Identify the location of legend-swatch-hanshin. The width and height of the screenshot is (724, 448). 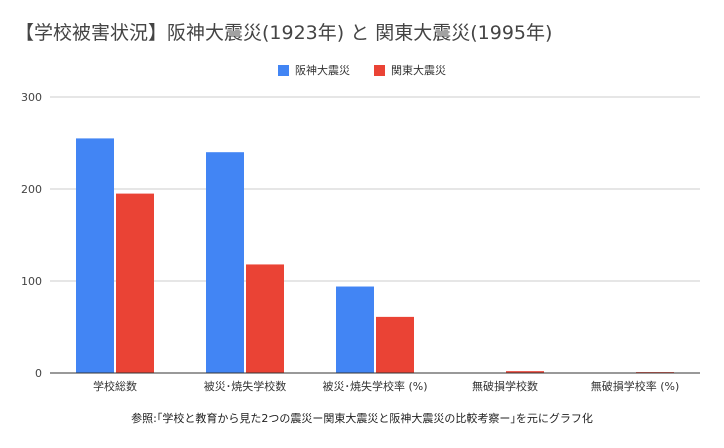
(283, 70).